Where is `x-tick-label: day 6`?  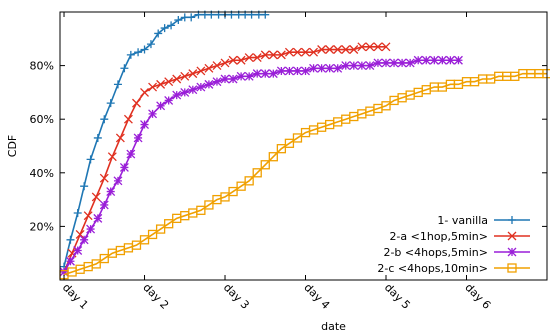 x-tick-label: day 6 is located at coordinates (477, 296).